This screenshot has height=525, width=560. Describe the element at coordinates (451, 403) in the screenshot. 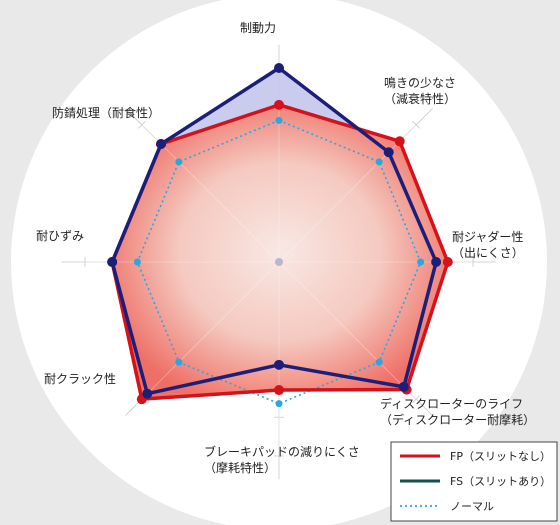

I see `axis-label-line: ディスクローターのライフ` at that location.